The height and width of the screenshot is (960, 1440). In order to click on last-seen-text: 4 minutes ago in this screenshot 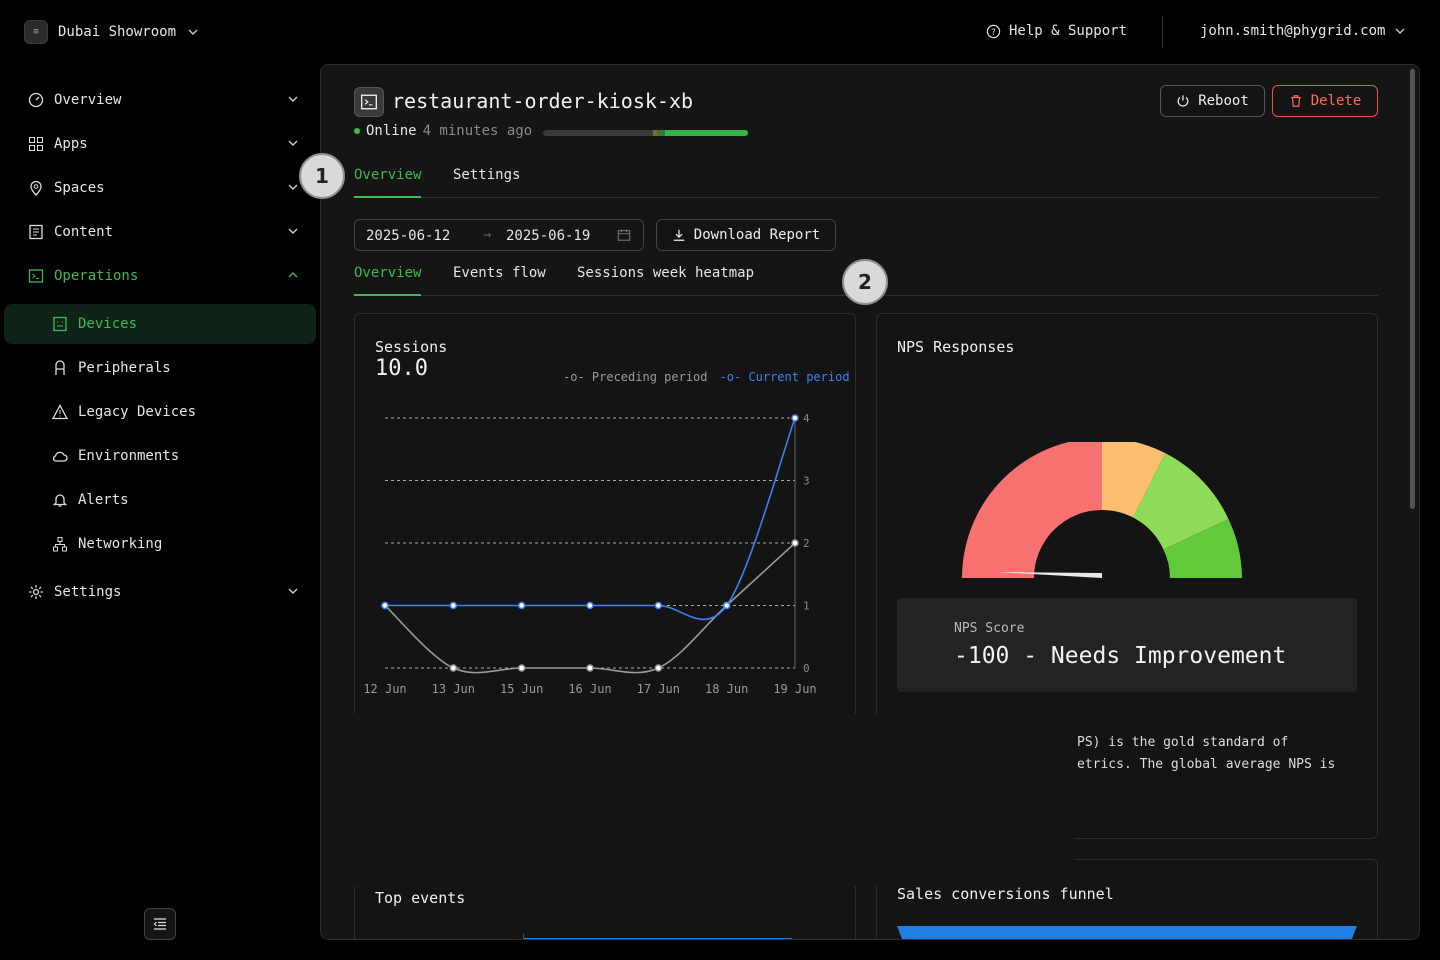, I will do `click(477, 131)`.